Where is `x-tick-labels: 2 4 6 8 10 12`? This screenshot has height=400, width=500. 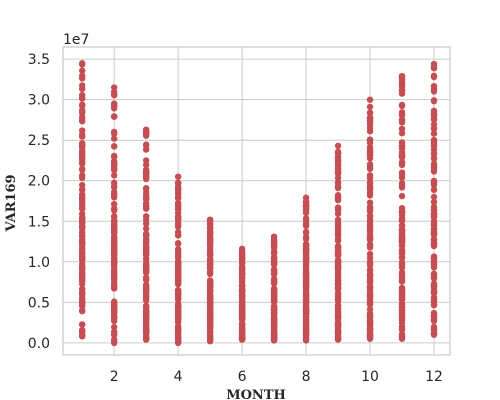
x-tick-labels: 2 4 6 8 10 12 is located at coordinates (276, 377).